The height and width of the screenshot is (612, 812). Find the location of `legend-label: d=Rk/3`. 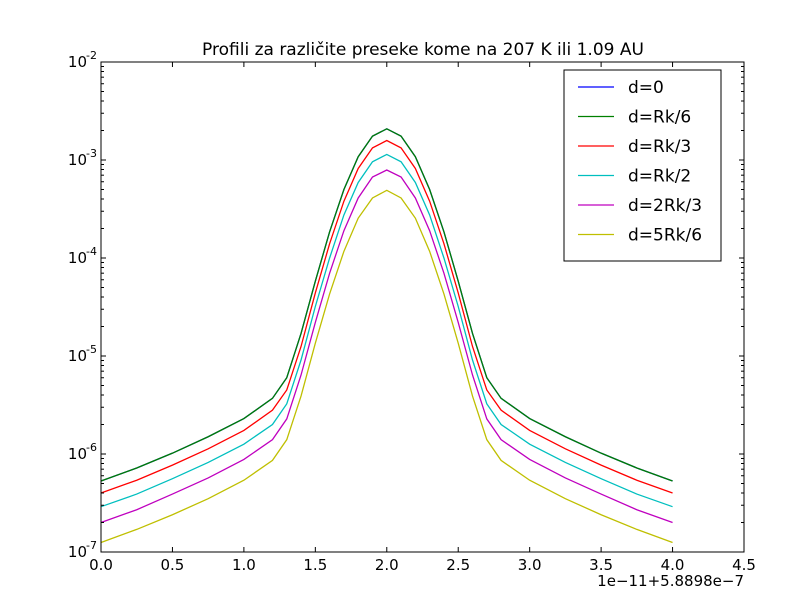

legend-label: d=Rk/3 is located at coordinates (659, 147).